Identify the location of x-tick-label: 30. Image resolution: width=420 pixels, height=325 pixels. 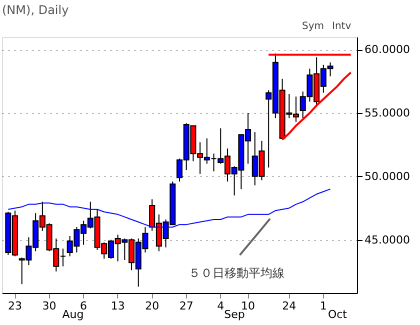
(49, 306).